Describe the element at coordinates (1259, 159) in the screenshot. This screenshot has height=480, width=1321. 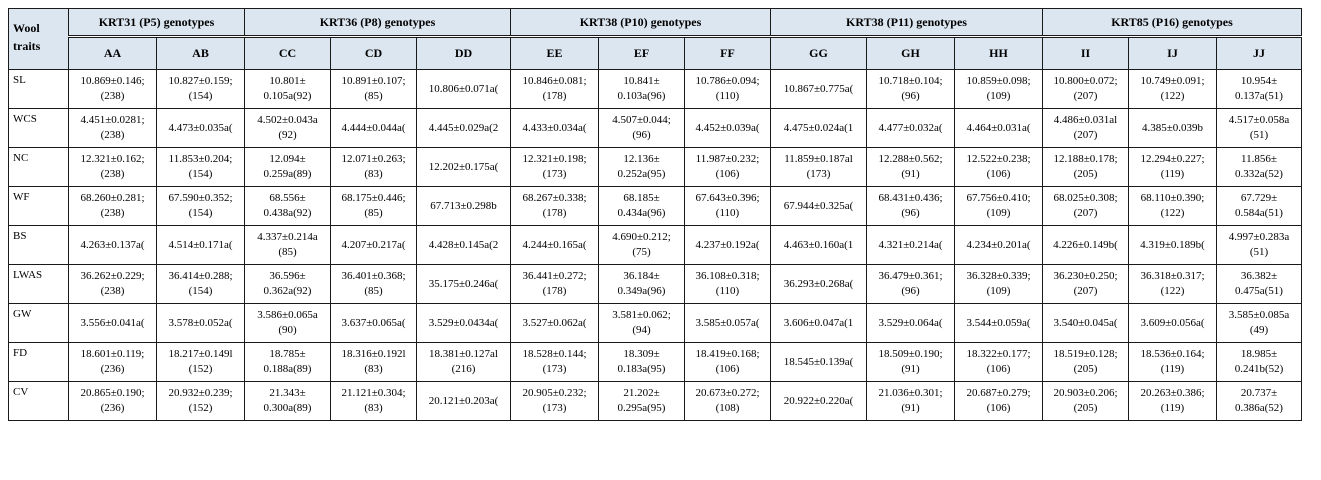
I see `cell-value: 11.856±` at that location.